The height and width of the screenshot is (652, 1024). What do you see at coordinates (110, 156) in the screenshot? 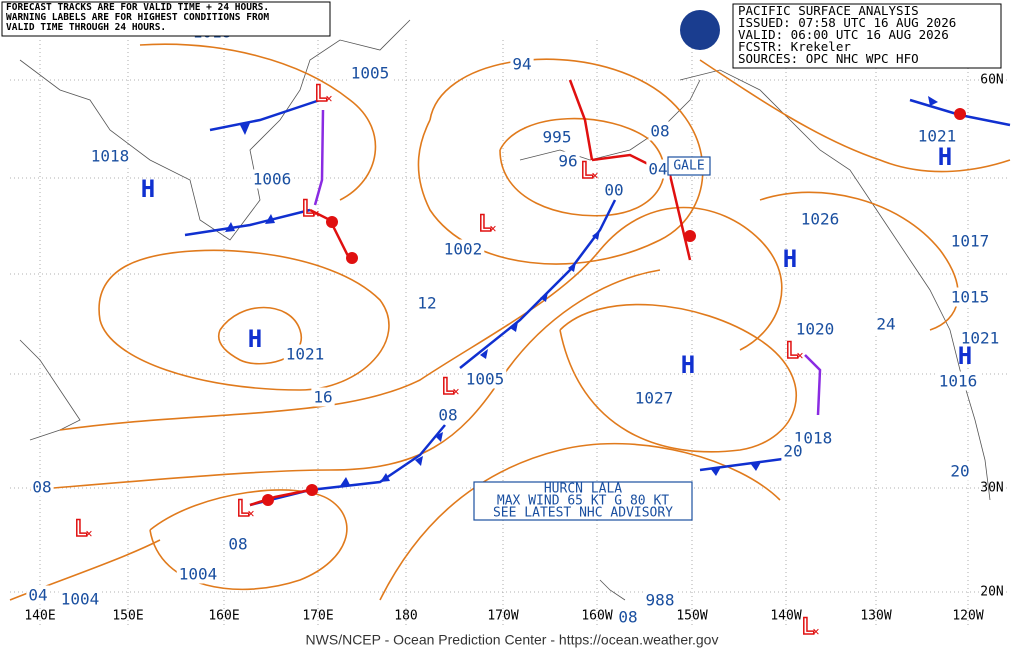
I see `isobar-label: 1018` at bounding box center [110, 156].